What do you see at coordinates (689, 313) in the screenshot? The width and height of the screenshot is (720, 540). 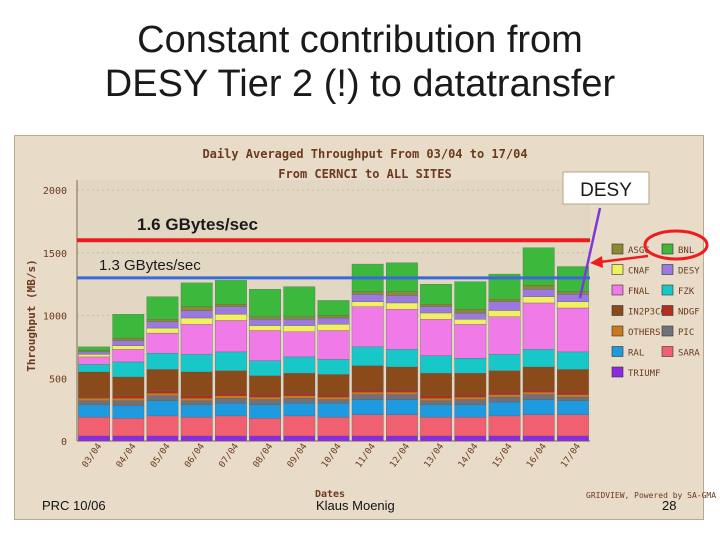 I see `legend-label-ndgf: NDGF` at bounding box center [689, 313].